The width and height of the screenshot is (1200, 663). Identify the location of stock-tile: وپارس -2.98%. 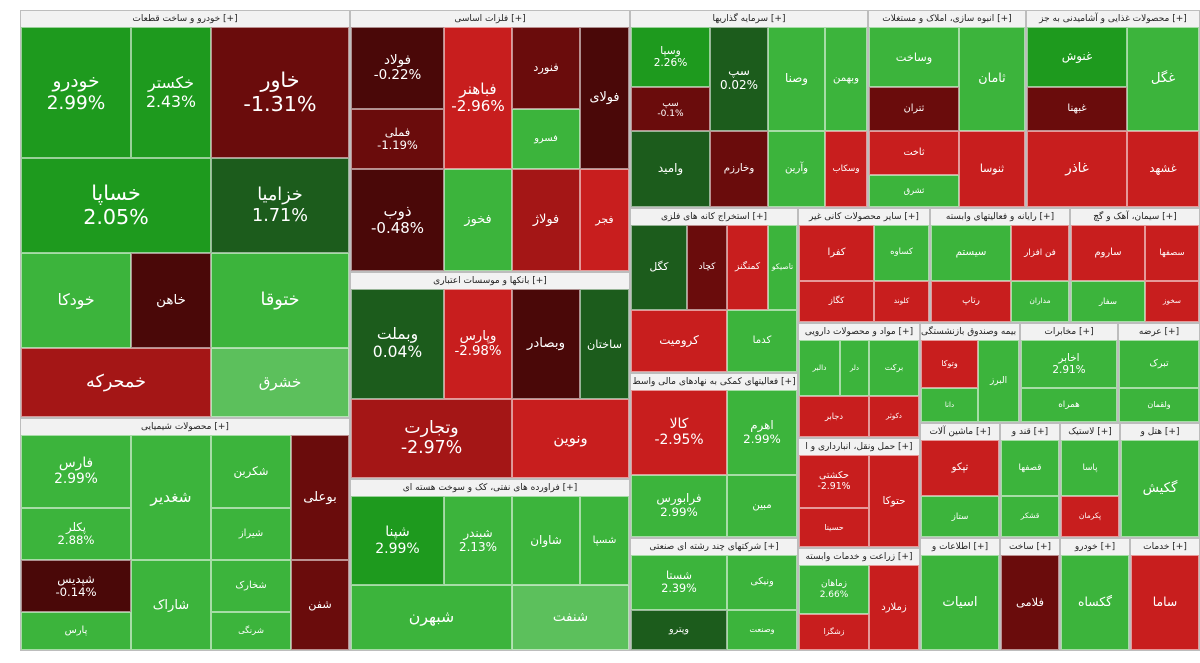
(478, 344).